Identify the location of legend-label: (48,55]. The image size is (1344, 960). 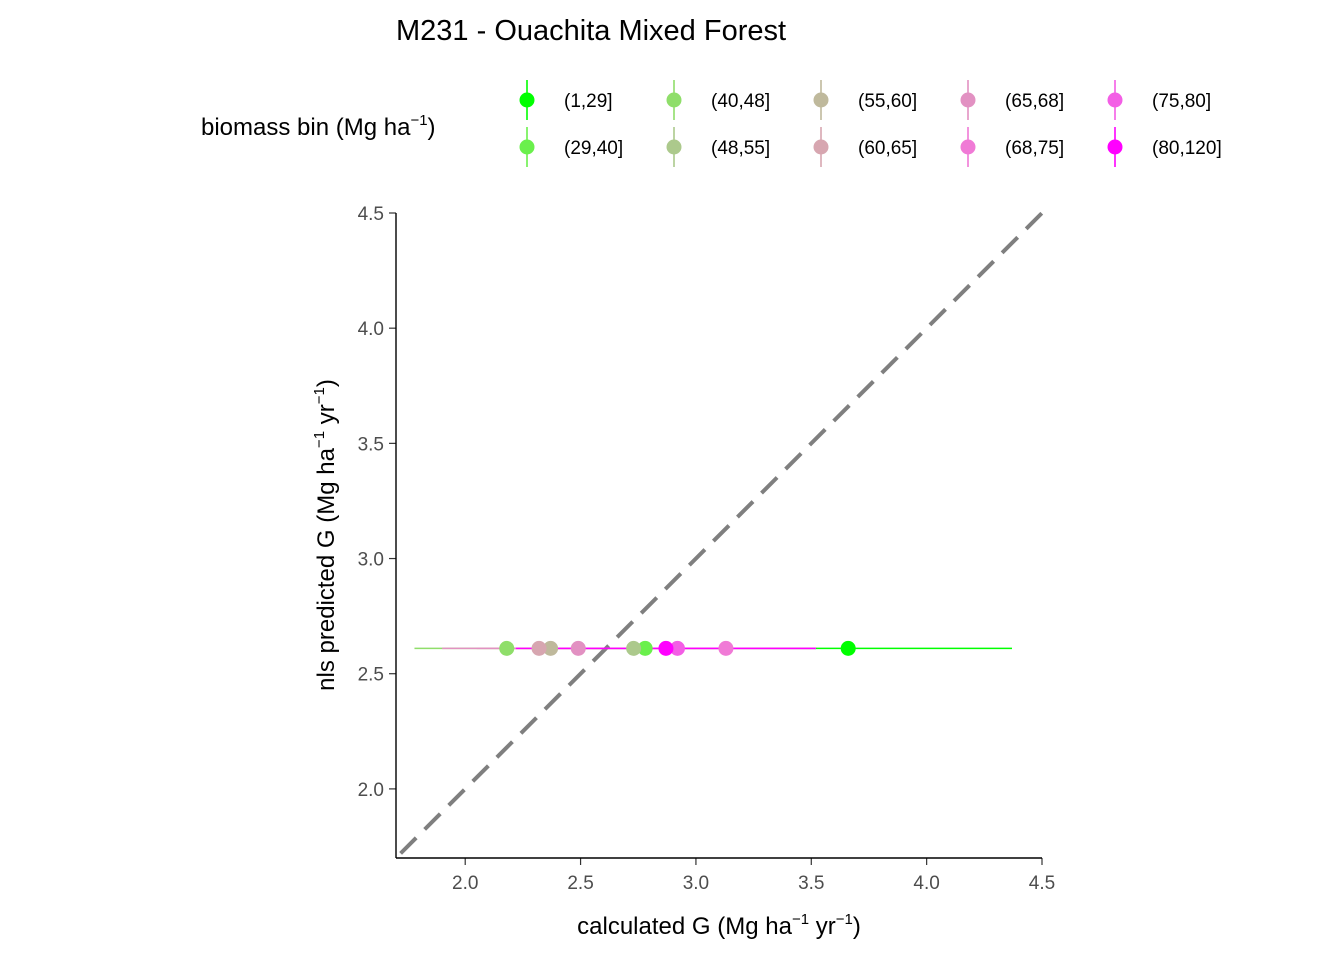
(740, 148).